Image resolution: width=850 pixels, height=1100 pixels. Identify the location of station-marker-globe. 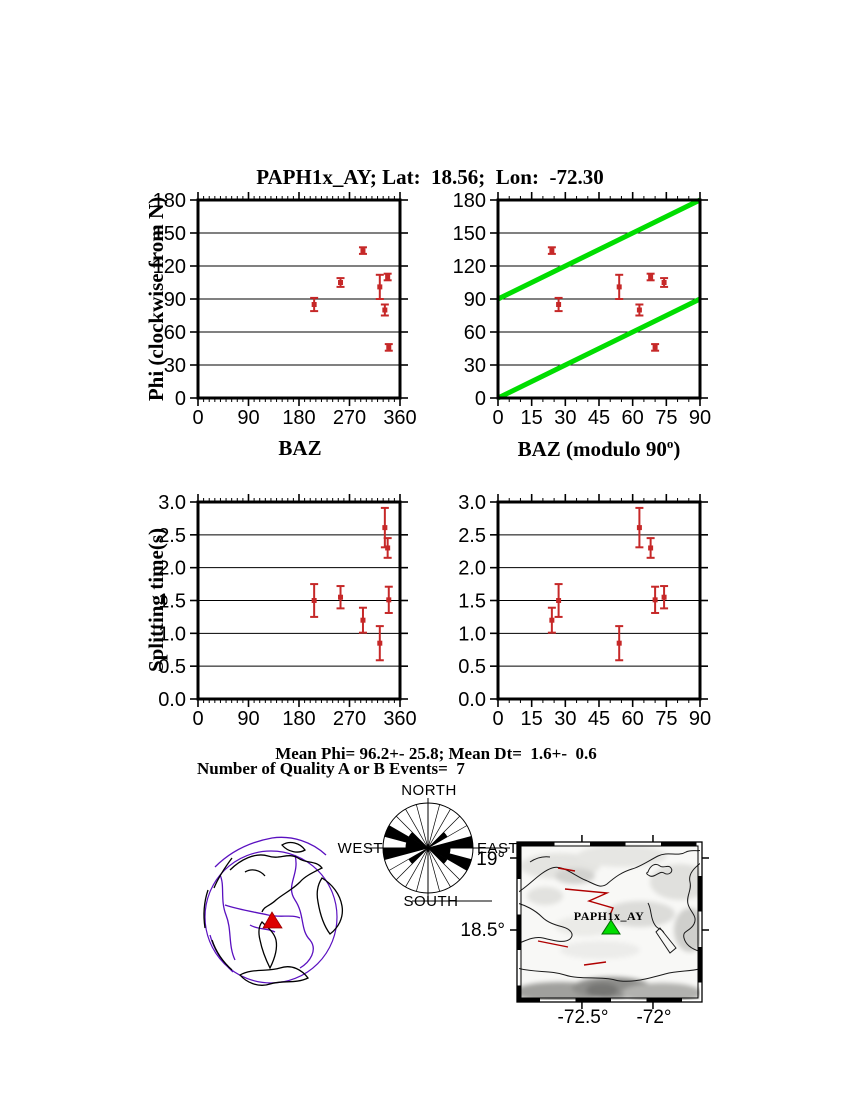
(272, 920).